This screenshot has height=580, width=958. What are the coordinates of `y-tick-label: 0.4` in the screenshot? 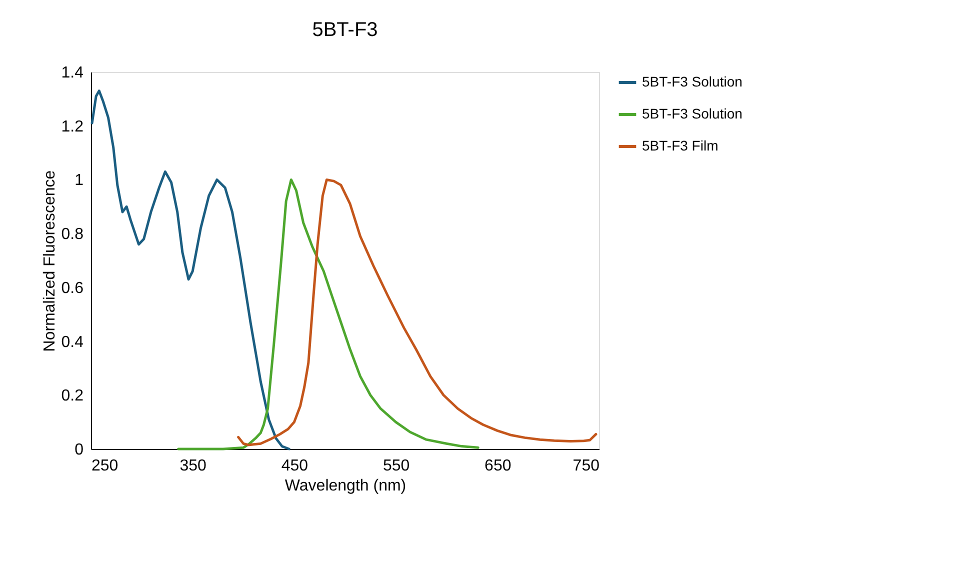 It's located at (72, 342).